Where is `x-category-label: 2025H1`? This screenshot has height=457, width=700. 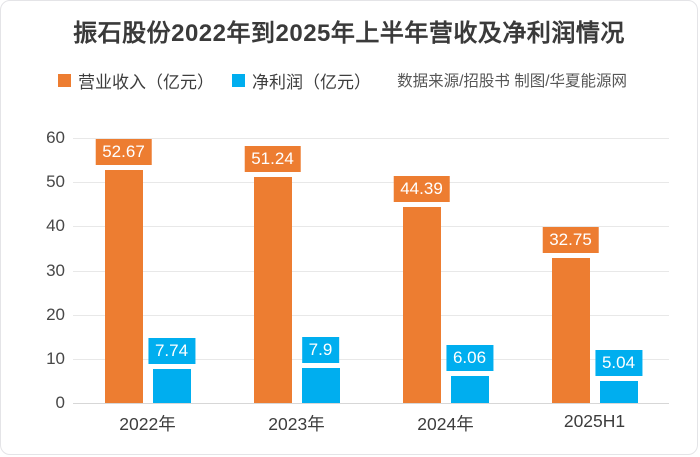 x-category-label: 2025H1 is located at coordinates (594, 421).